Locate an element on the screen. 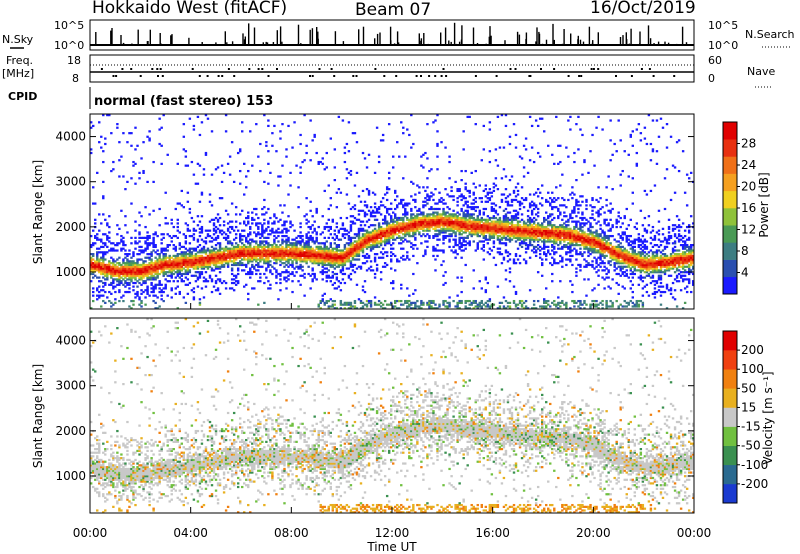 The image size is (800, 554). freq-bottom-tick: 8 is located at coordinates (75, 78).